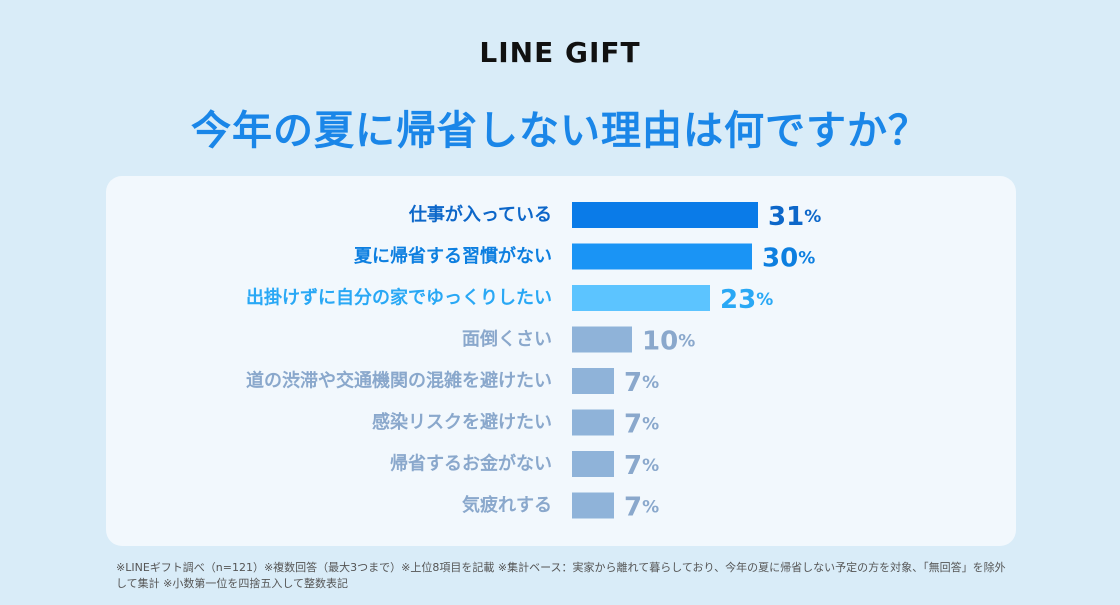  Describe the element at coordinates (399, 298) in the screenshot. I see `category-label: 出掛けずに自分の家でゆっくりしたい` at that location.